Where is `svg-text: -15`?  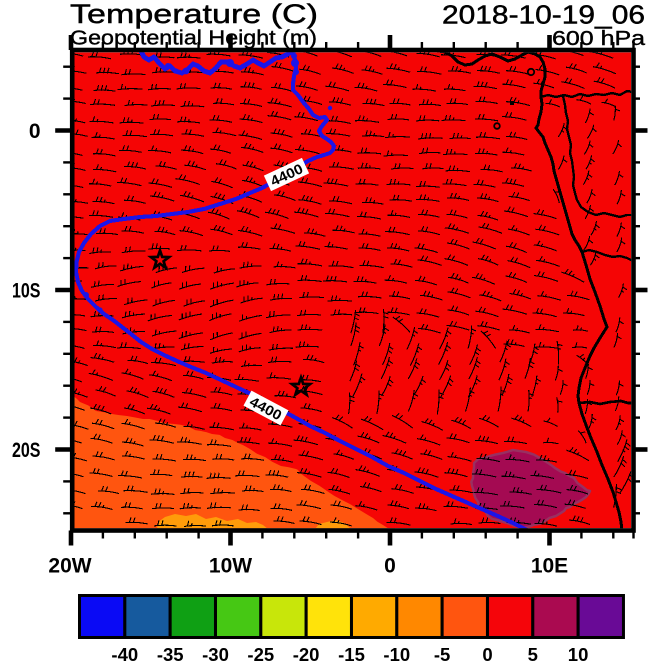 svg-text: -15 is located at coordinates (351, 654).